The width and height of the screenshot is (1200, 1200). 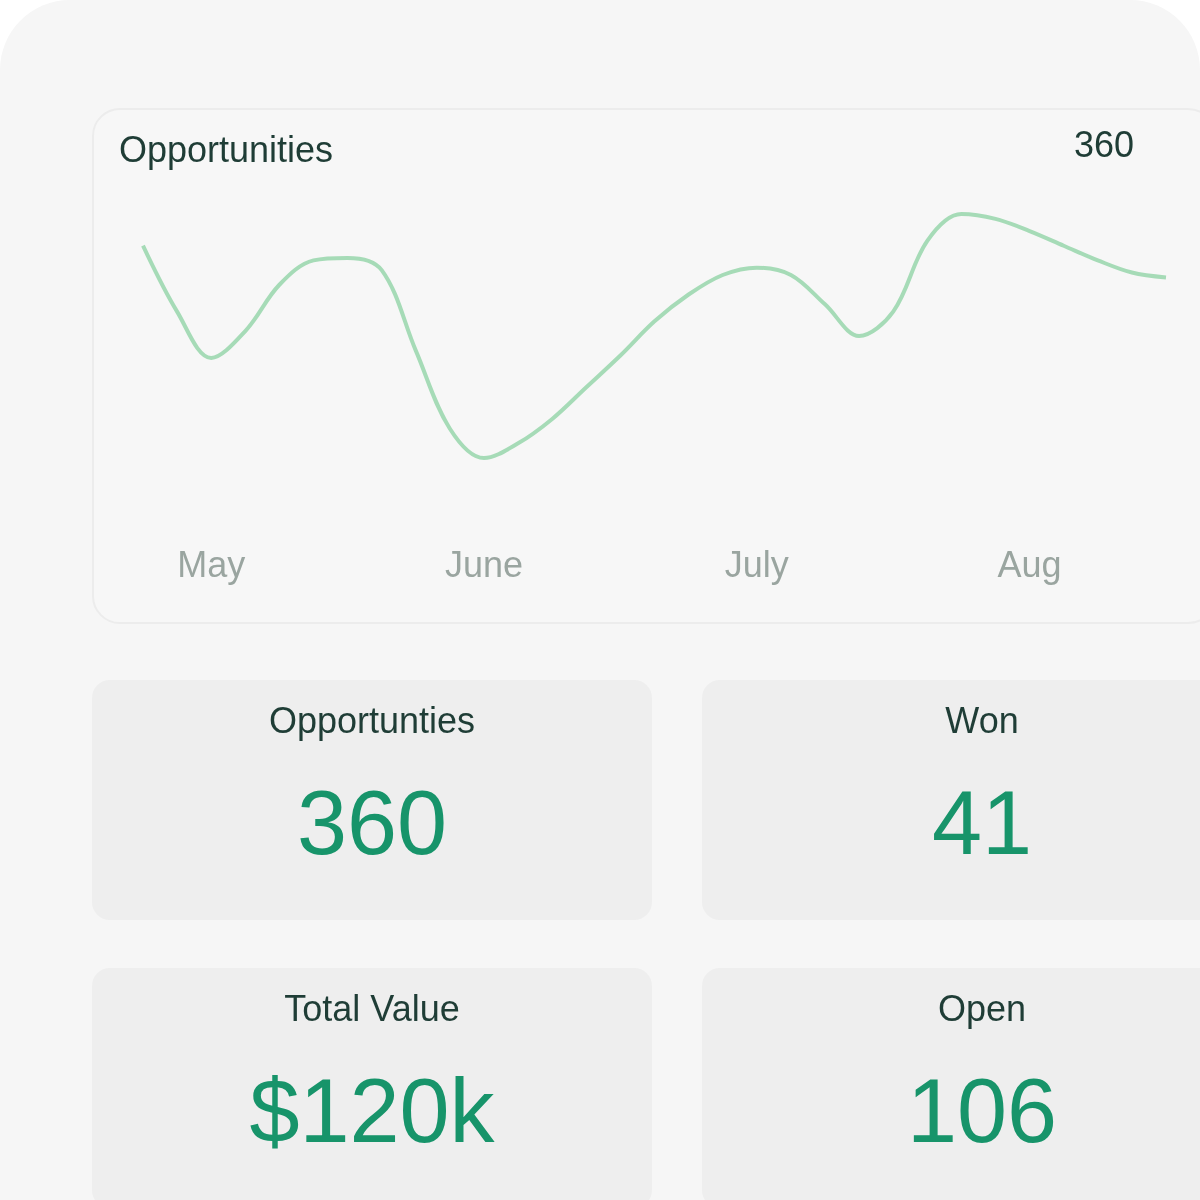 What do you see at coordinates (982, 1009) in the screenshot?
I see `text: Open` at bounding box center [982, 1009].